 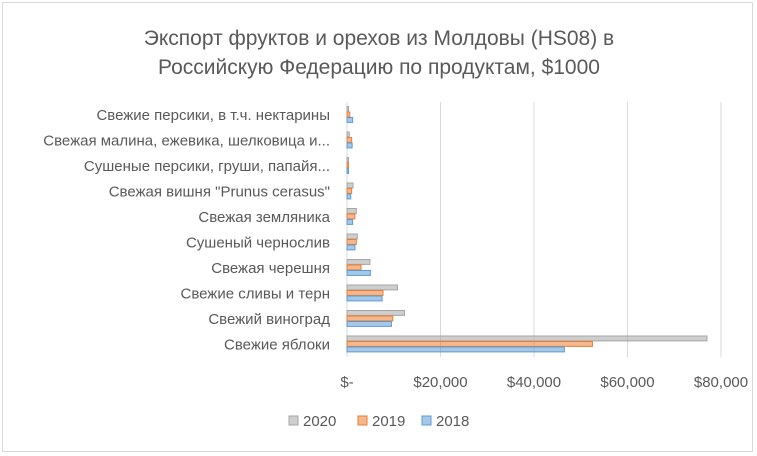 What do you see at coordinates (219, 191) in the screenshot?
I see `category-label: Свежая вишня "Prunus cerasus"` at bounding box center [219, 191].